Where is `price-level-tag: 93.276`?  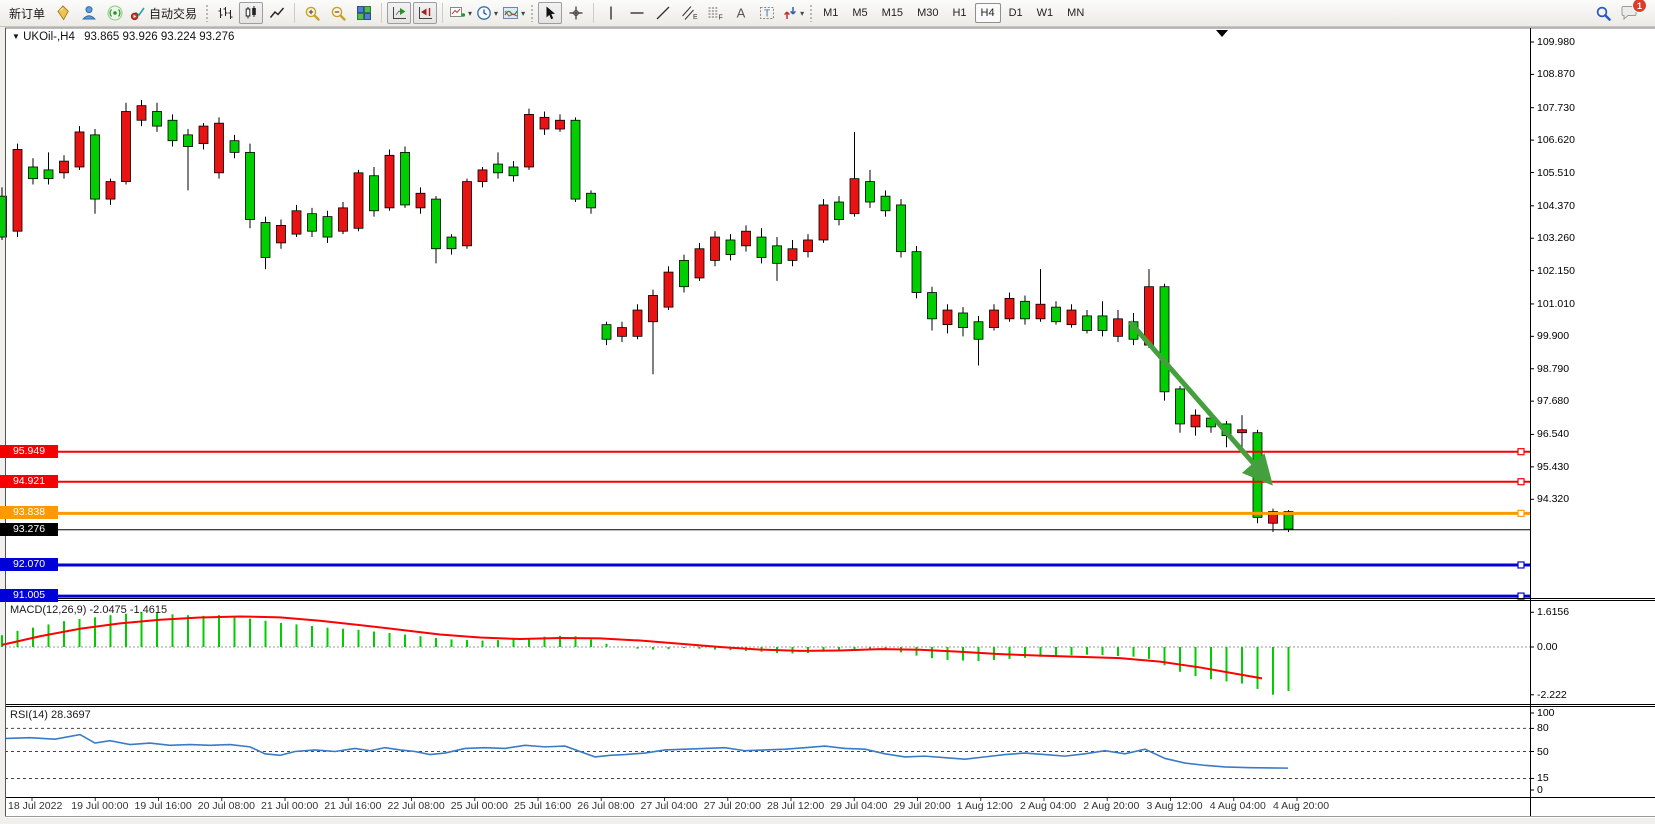 price-level-tag: 93.276 is located at coordinates (29, 529).